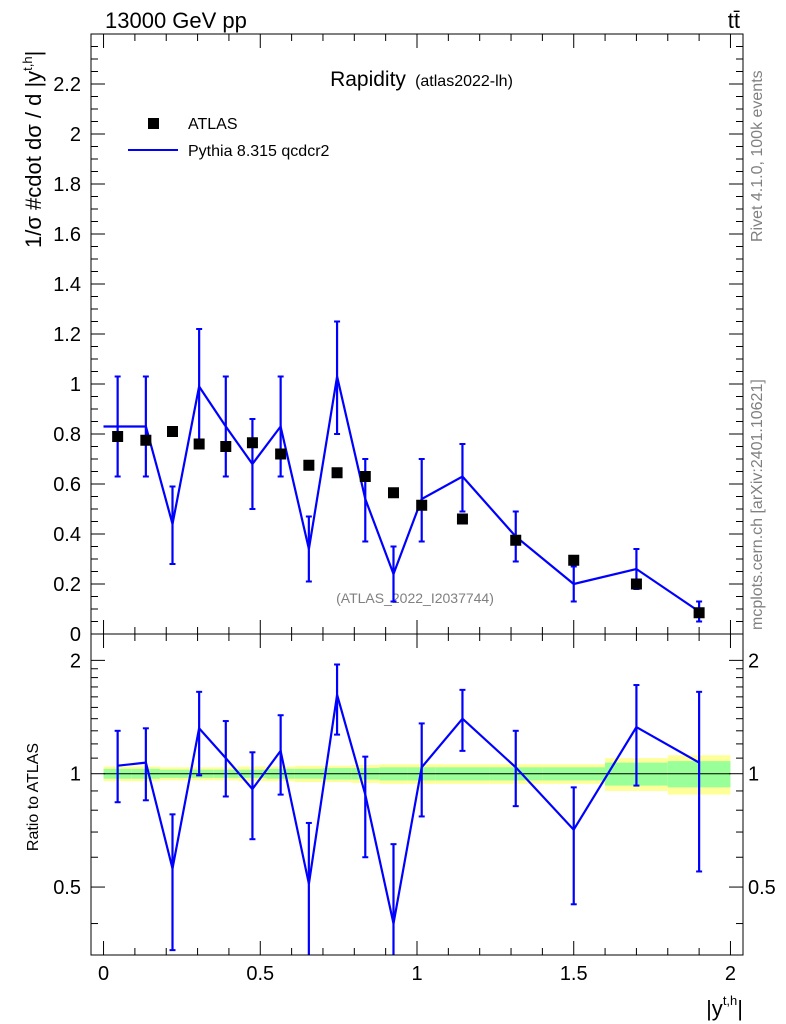 This screenshot has height=1024, width=786. Describe the element at coordinates (67, 360) in the screenshot. I see `main-y-tick-labels: 0 0.2 0.4 0.6 0.8 1 1.2 1.4 1.6 1.8 2 2.2` at that location.